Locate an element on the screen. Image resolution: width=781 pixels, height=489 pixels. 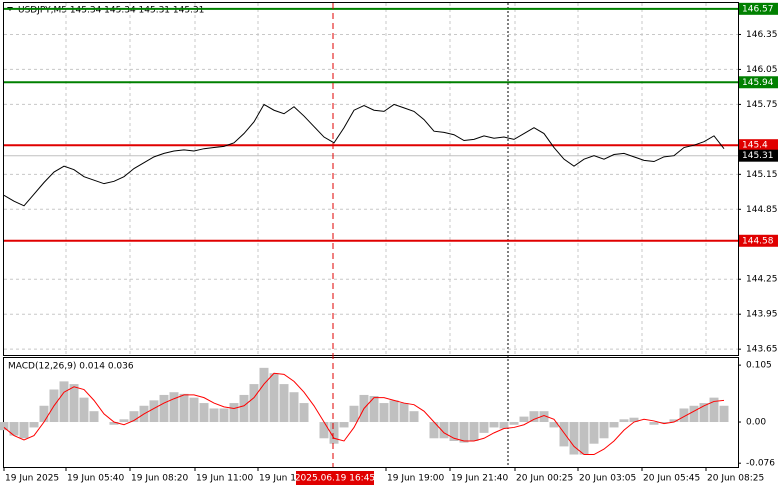
x-tick-label: 20 Jun 08:25 is located at coordinates (735, 479).